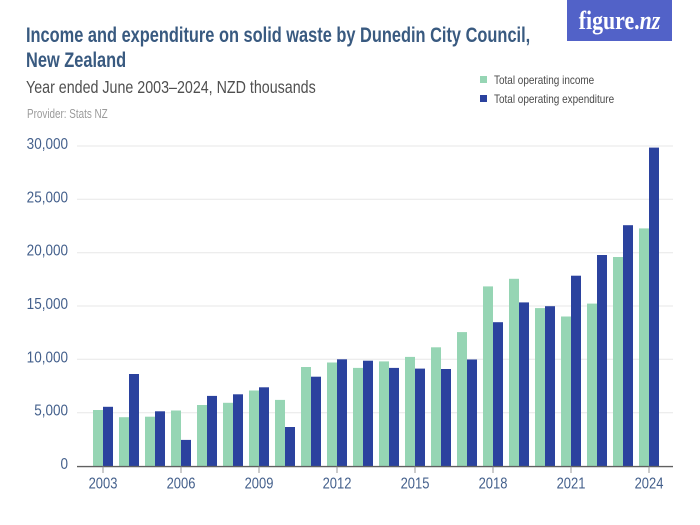 The image size is (700, 525). I want to click on svg-text: 0, so click(64, 464).